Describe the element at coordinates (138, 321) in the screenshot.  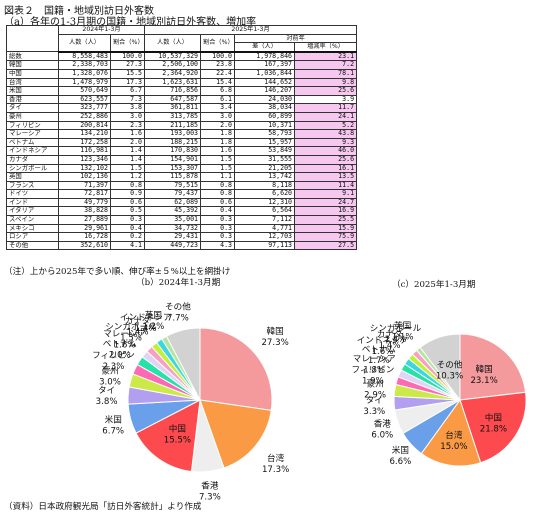
I see `pie-2024-slice-label: カナダ` at that location.